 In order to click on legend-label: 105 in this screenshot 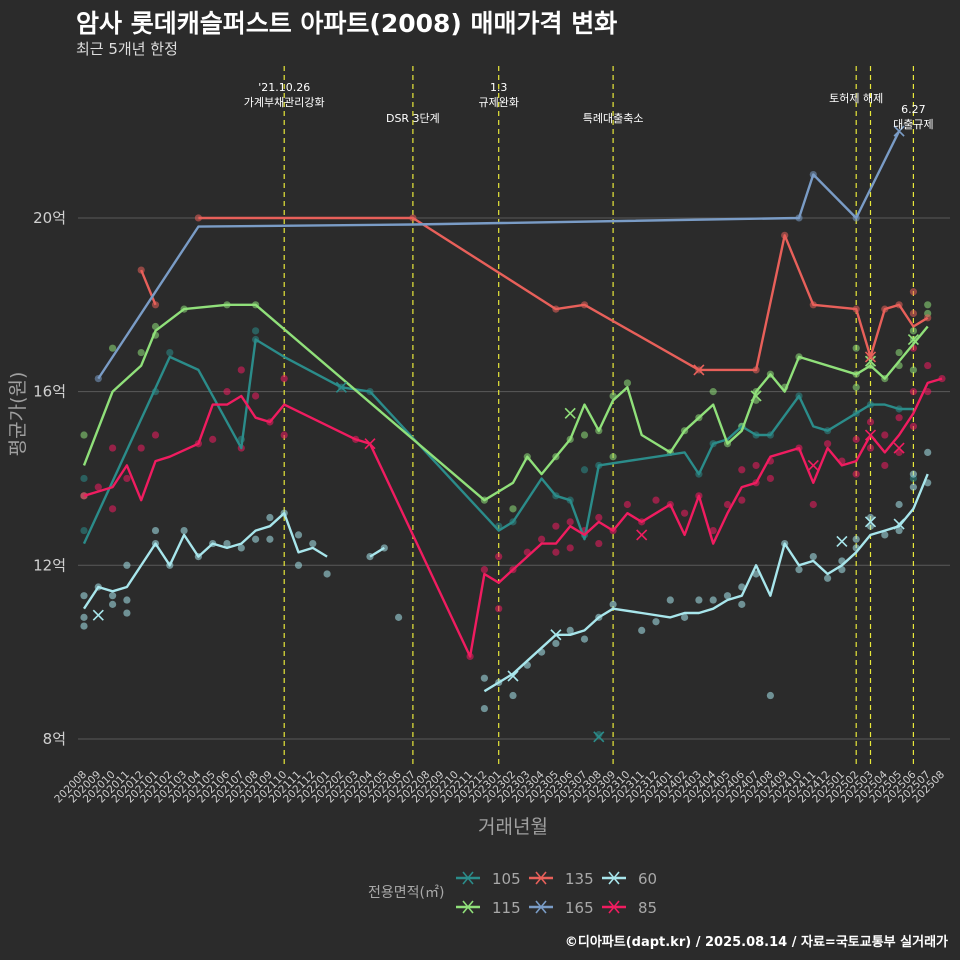, I will do `click(506, 879)`.